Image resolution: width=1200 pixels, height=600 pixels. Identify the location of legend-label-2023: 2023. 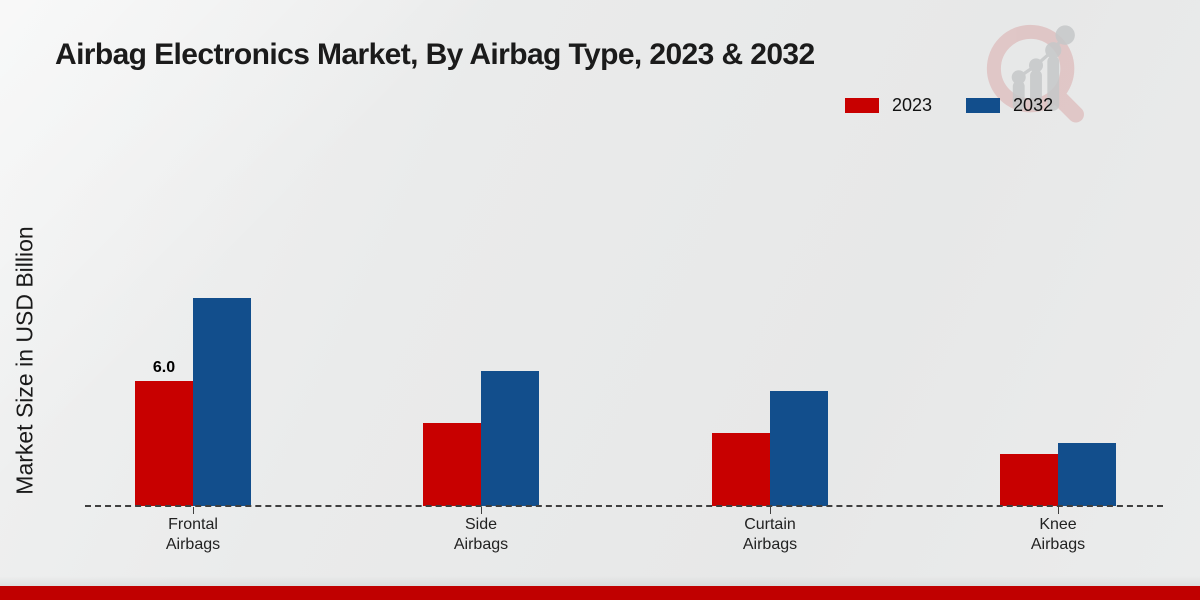
(912, 105).